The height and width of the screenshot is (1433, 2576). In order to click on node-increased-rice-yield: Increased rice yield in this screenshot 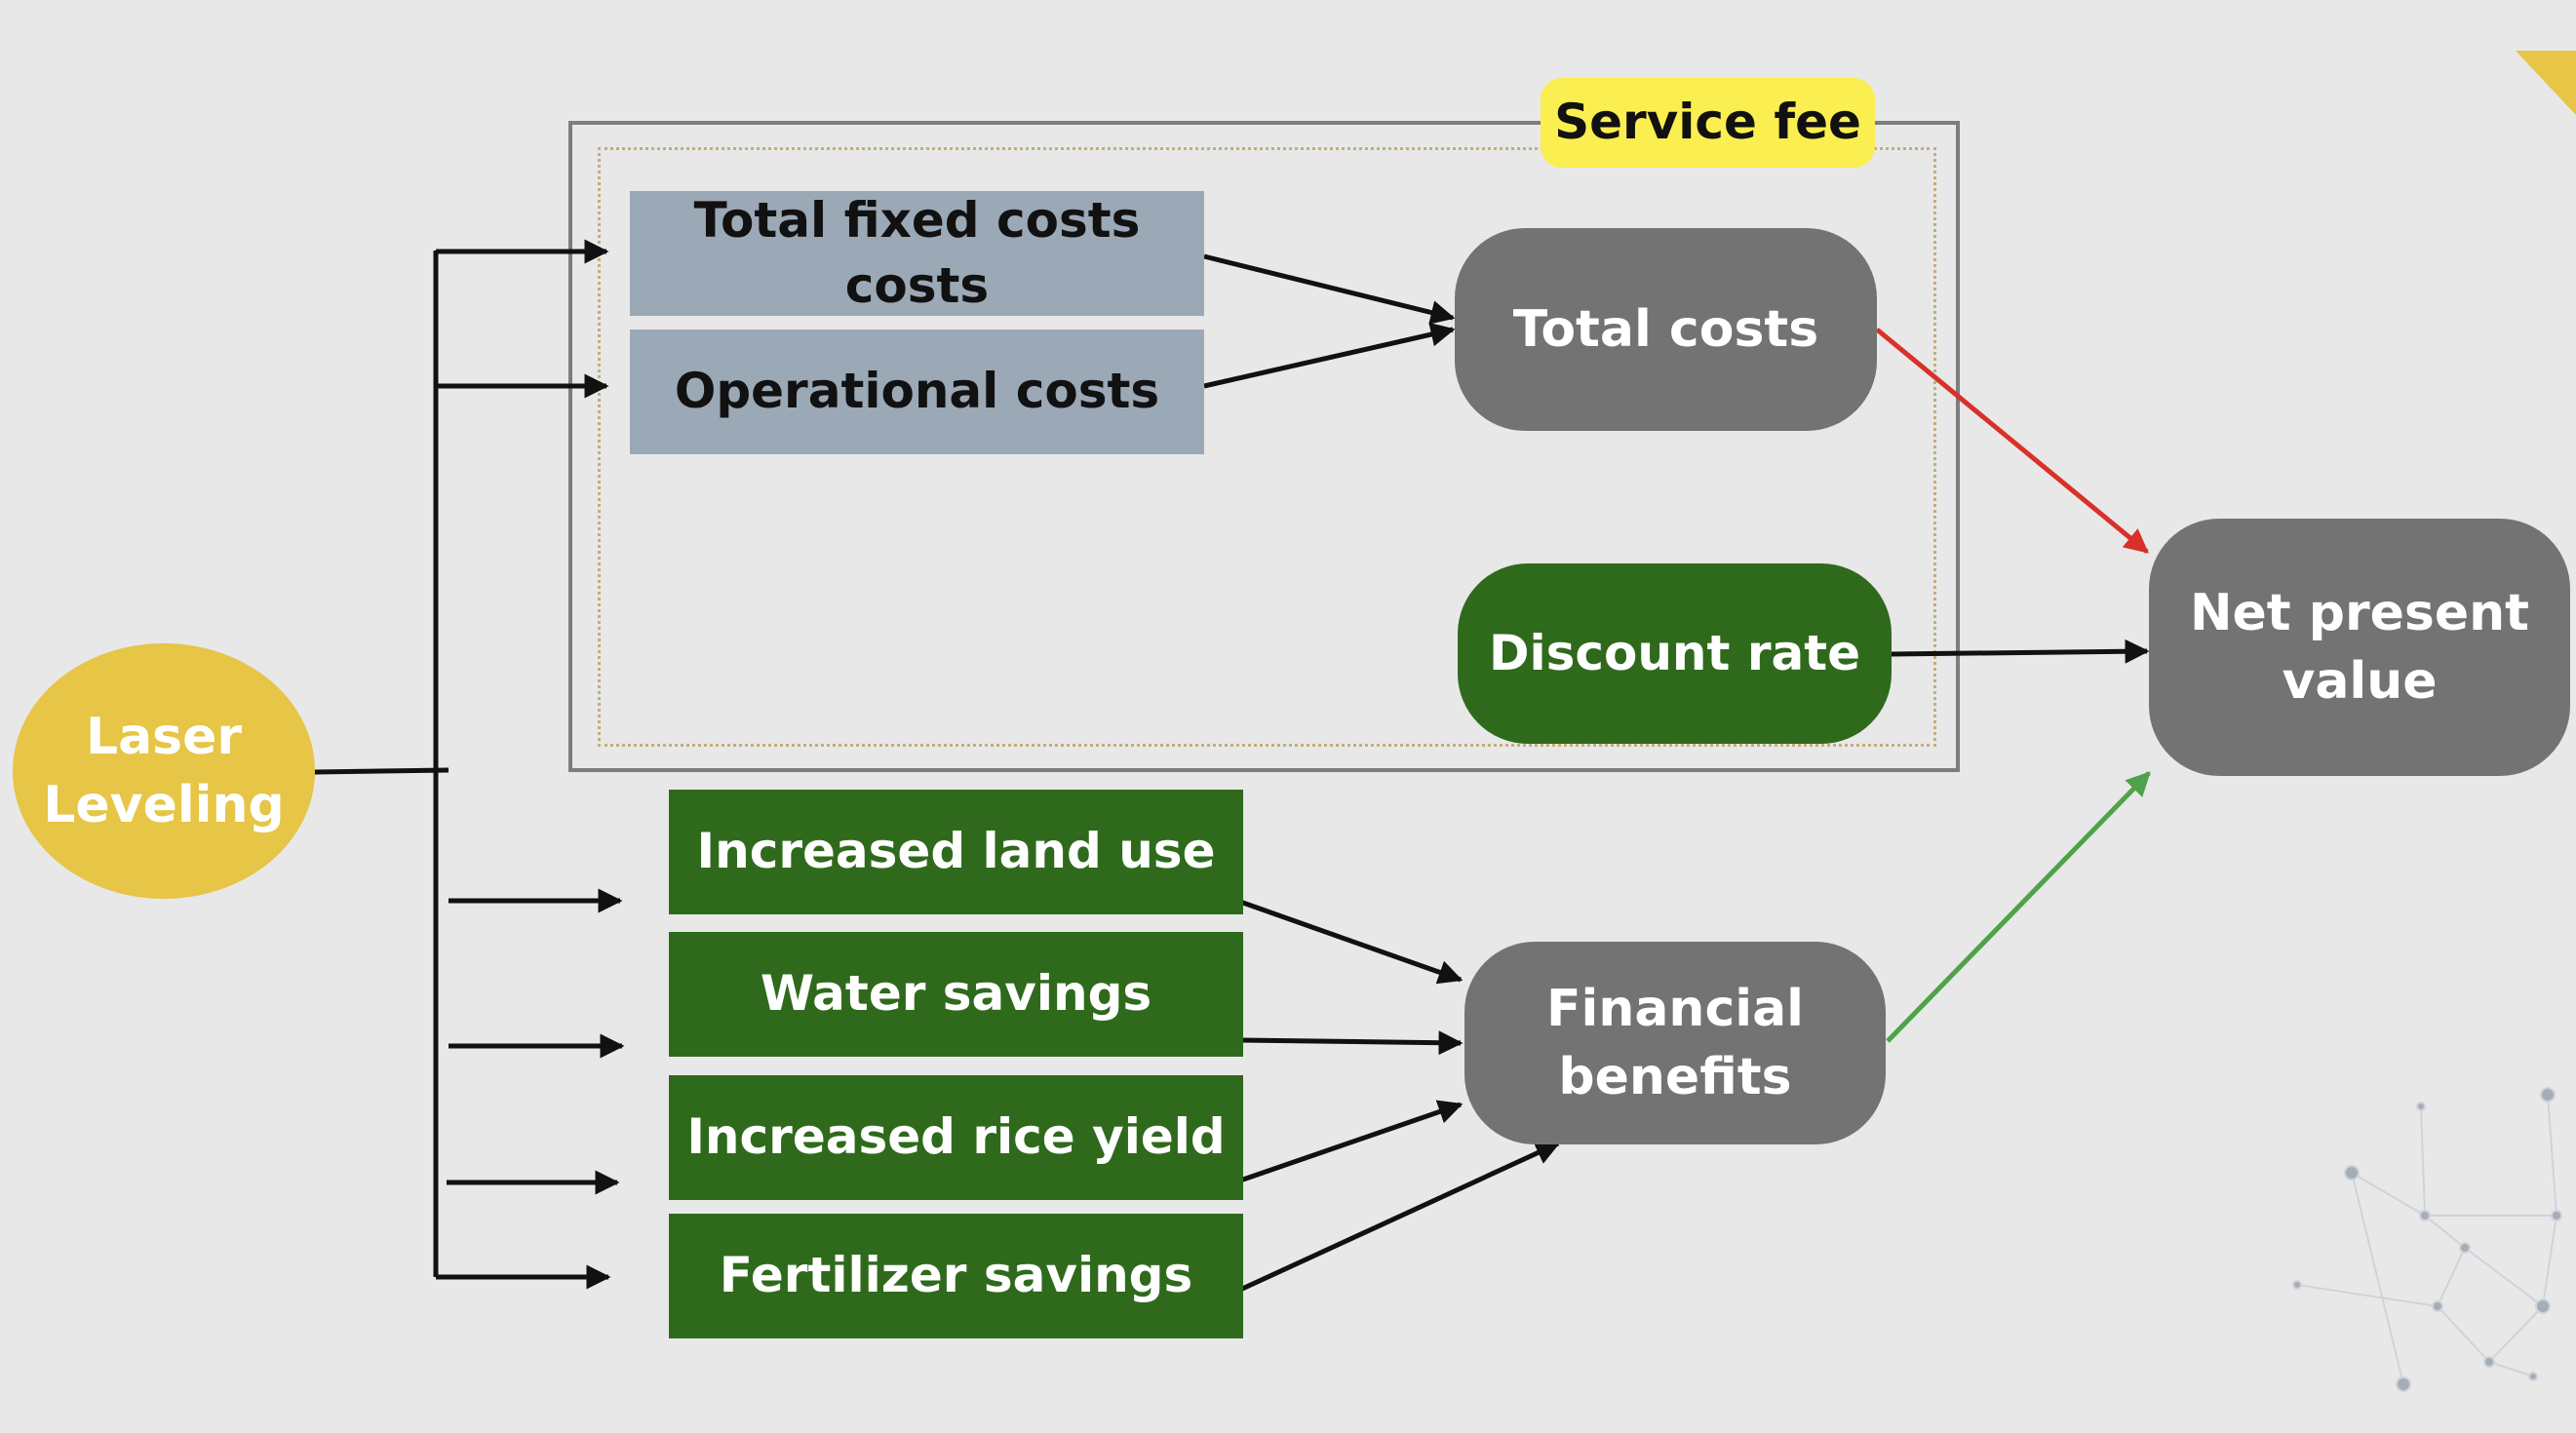, I will do `click(956, 1137)`.